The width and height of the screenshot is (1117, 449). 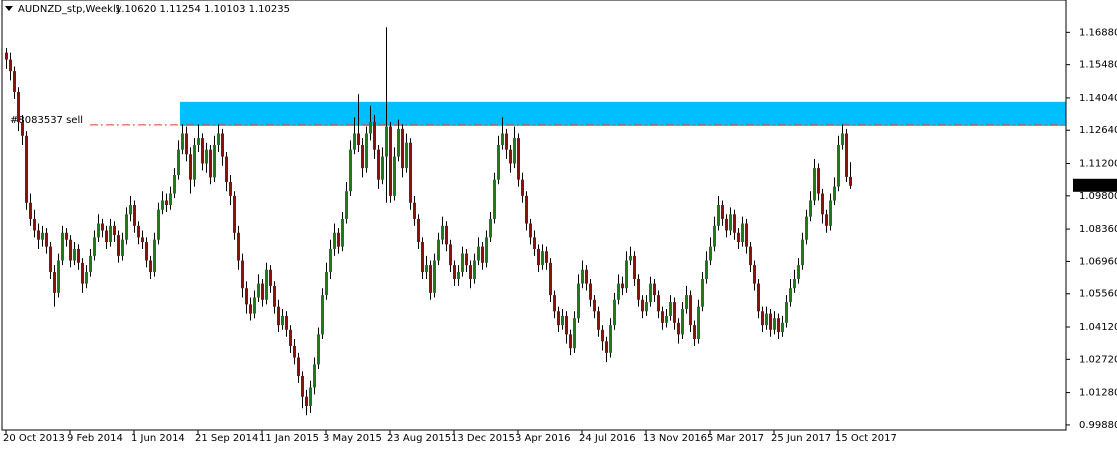 I want to click on y-tick-label: 1.15480, so click(x=1098, y=65).